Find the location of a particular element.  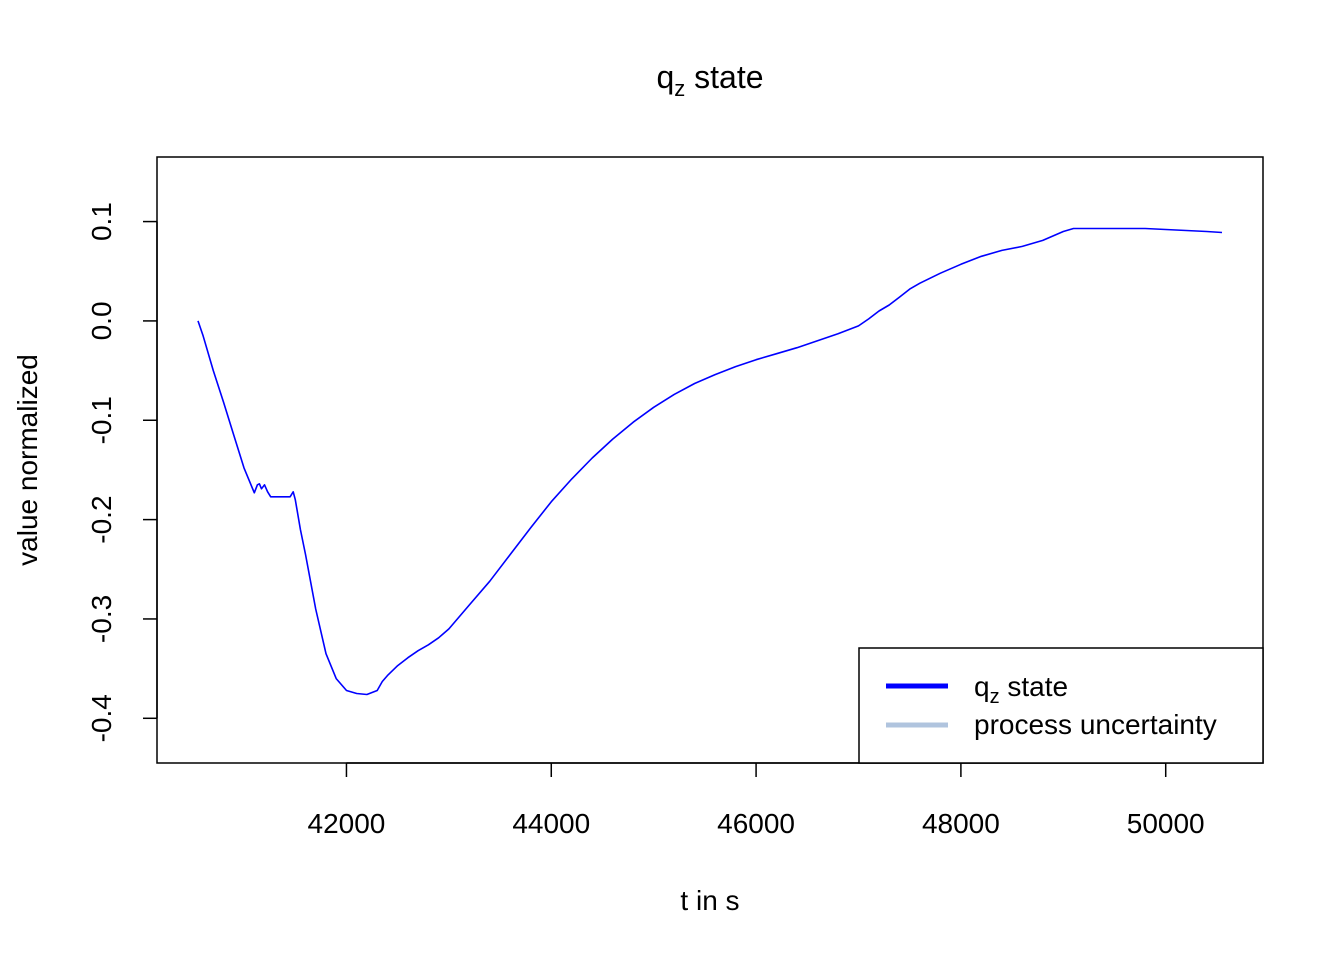

chart-title-sub: z is located at coordinates (679, 88).